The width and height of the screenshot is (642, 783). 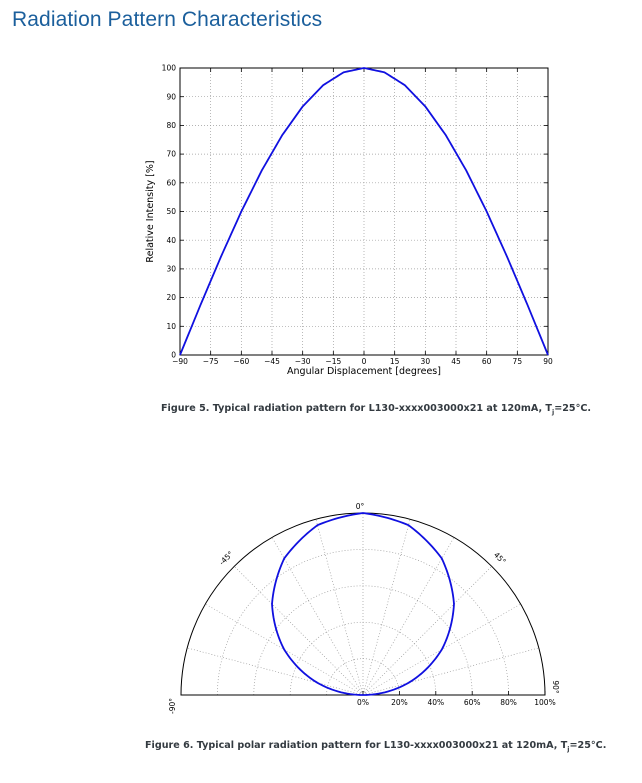 What do you see at coordinates (395, 361) in the screenshot?
I see `x-tick-label: 15` at bounding box center [395, 361].